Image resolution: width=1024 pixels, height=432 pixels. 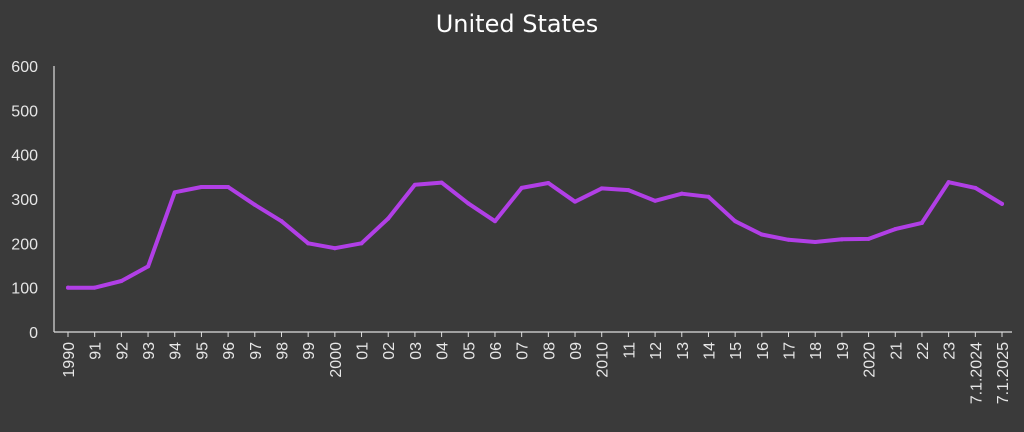 I want to click on chart-title: United States, so click(x=517, y=24).